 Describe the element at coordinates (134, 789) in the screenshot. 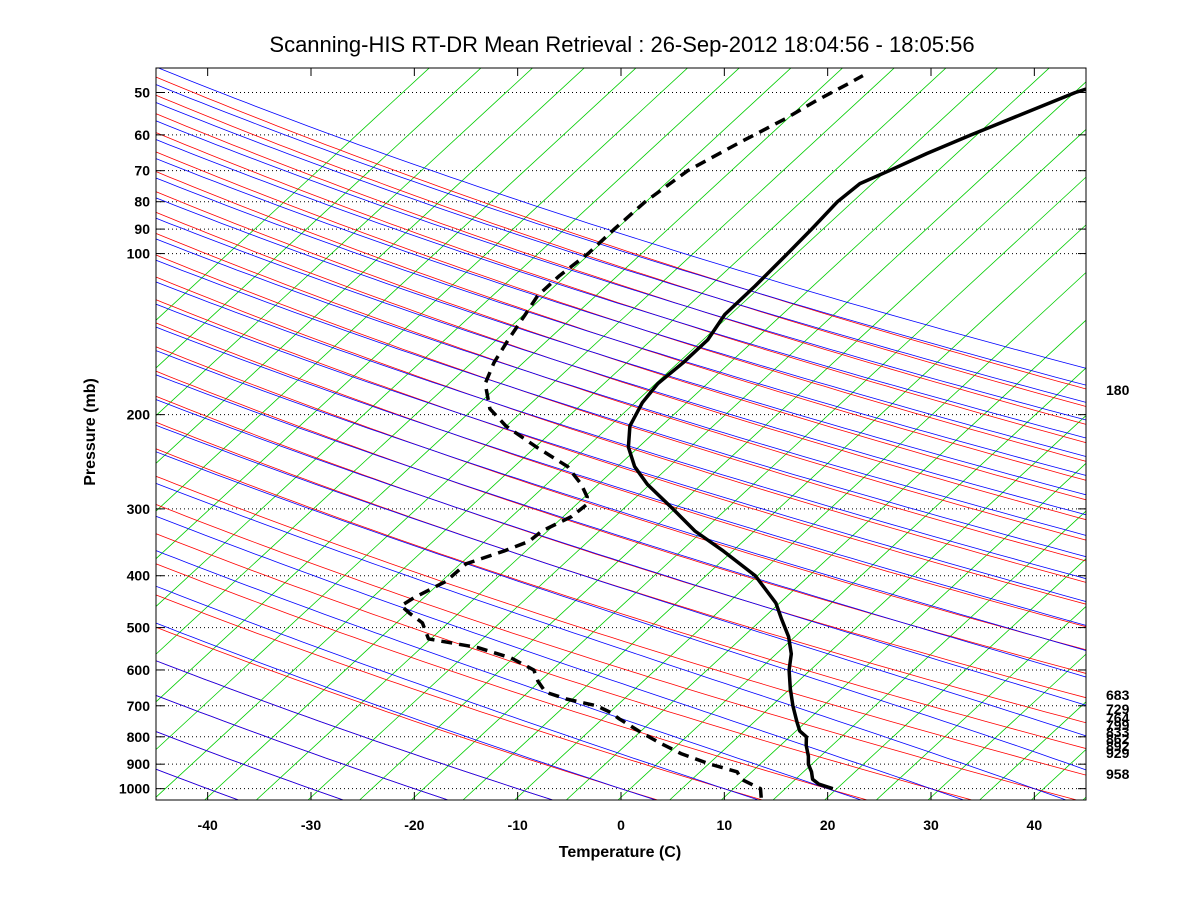

I see `y-tick-label: 1000` at that location.